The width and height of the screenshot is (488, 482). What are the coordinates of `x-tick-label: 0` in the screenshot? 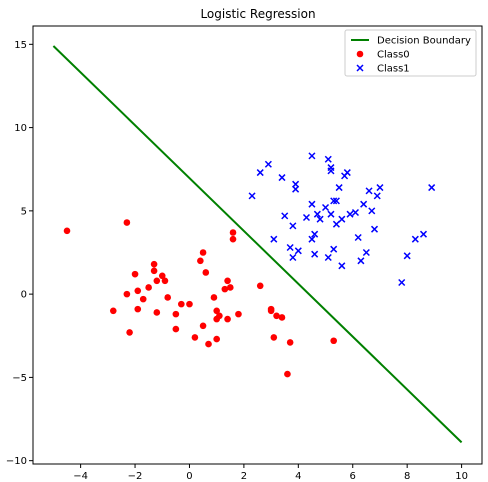 It's located at (189, 476).